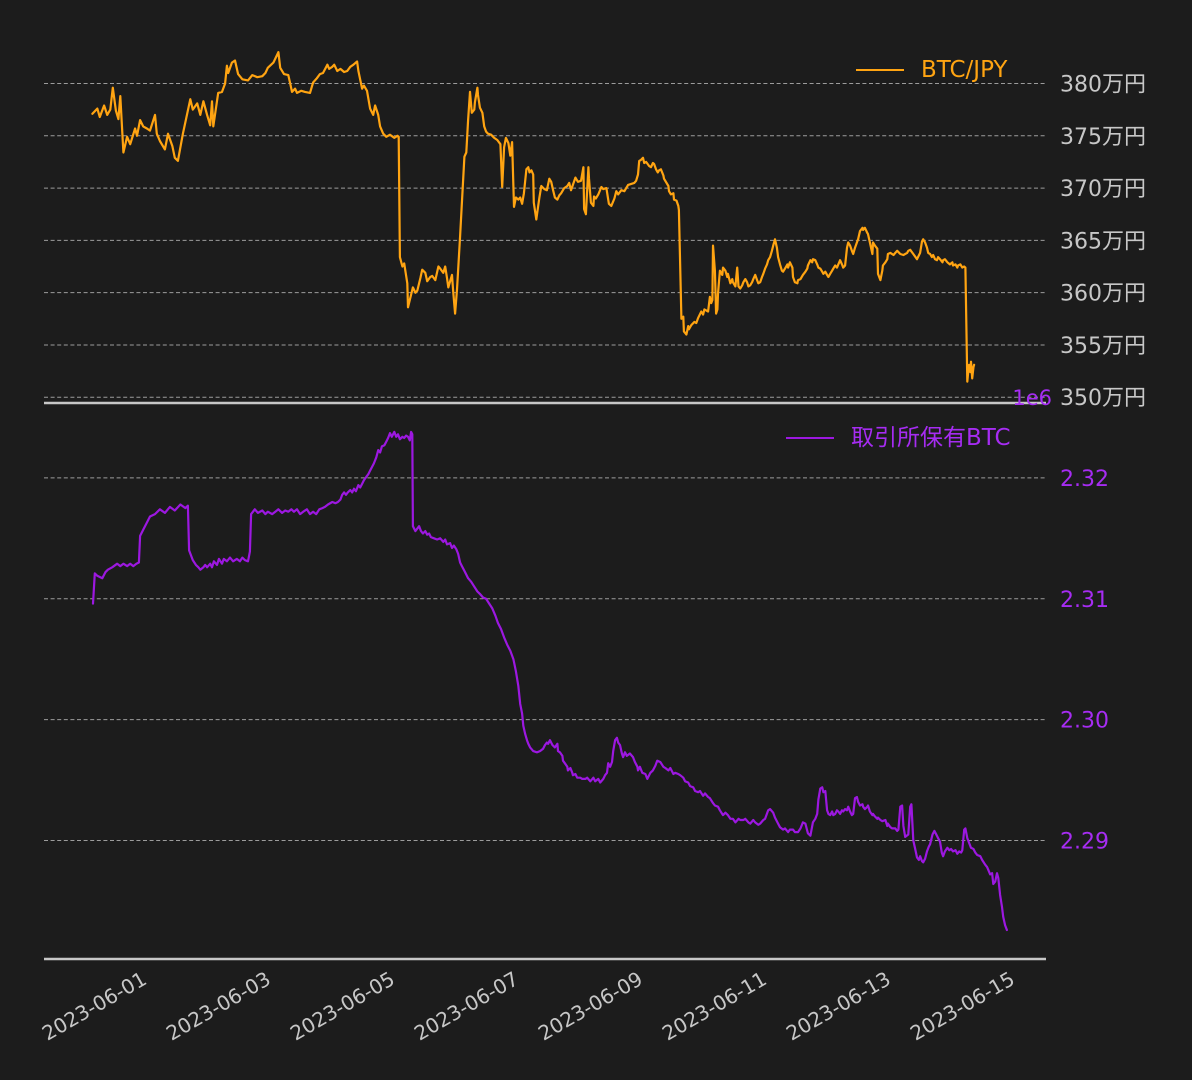  I want to click on legend-exchange-btc: 取引所保有BTC, so click(898, 438).